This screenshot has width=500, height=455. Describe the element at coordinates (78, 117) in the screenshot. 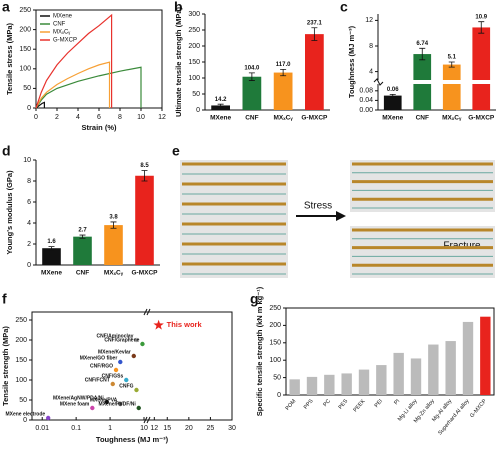

I see `x-tick-label: 4` at that location.